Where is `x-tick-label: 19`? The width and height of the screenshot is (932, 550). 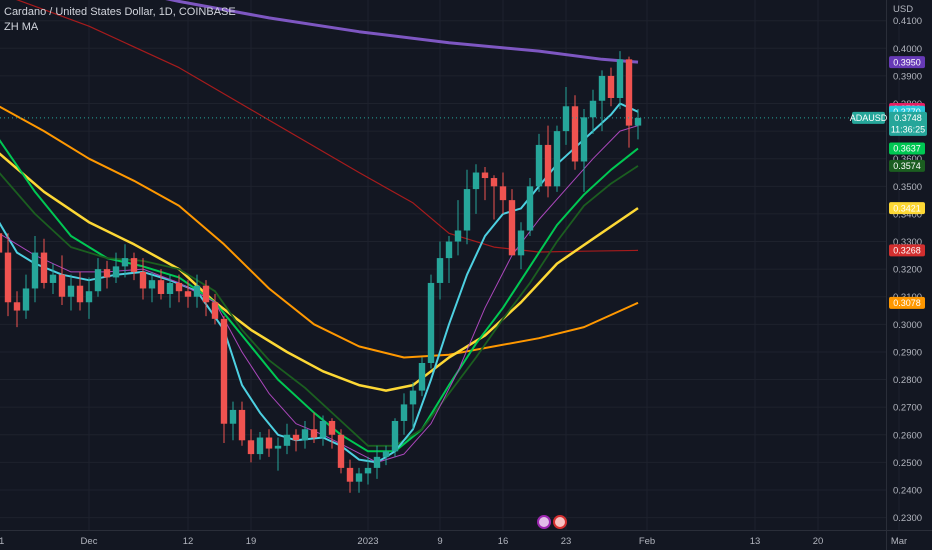
x-tick-label: 19 is located at coordinates (251, 541).